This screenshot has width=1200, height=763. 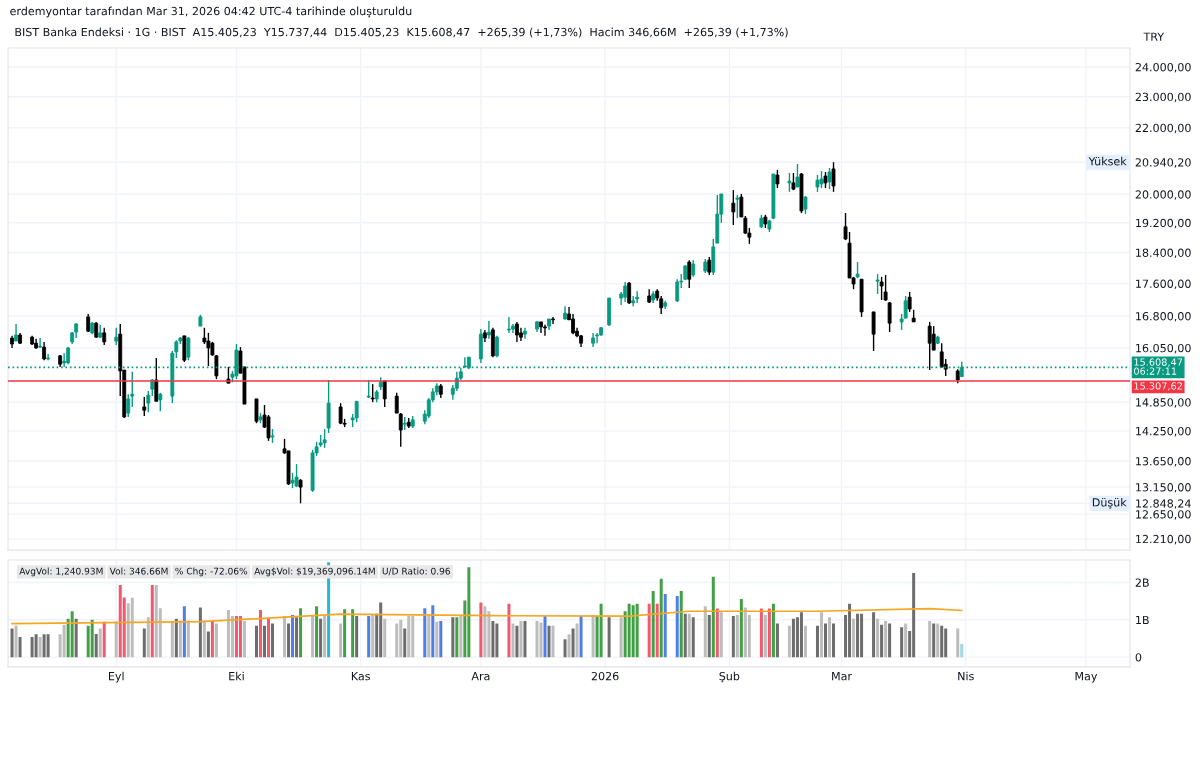 I want to click on y-tick-label: 1B, so click(x=1142, y=620).